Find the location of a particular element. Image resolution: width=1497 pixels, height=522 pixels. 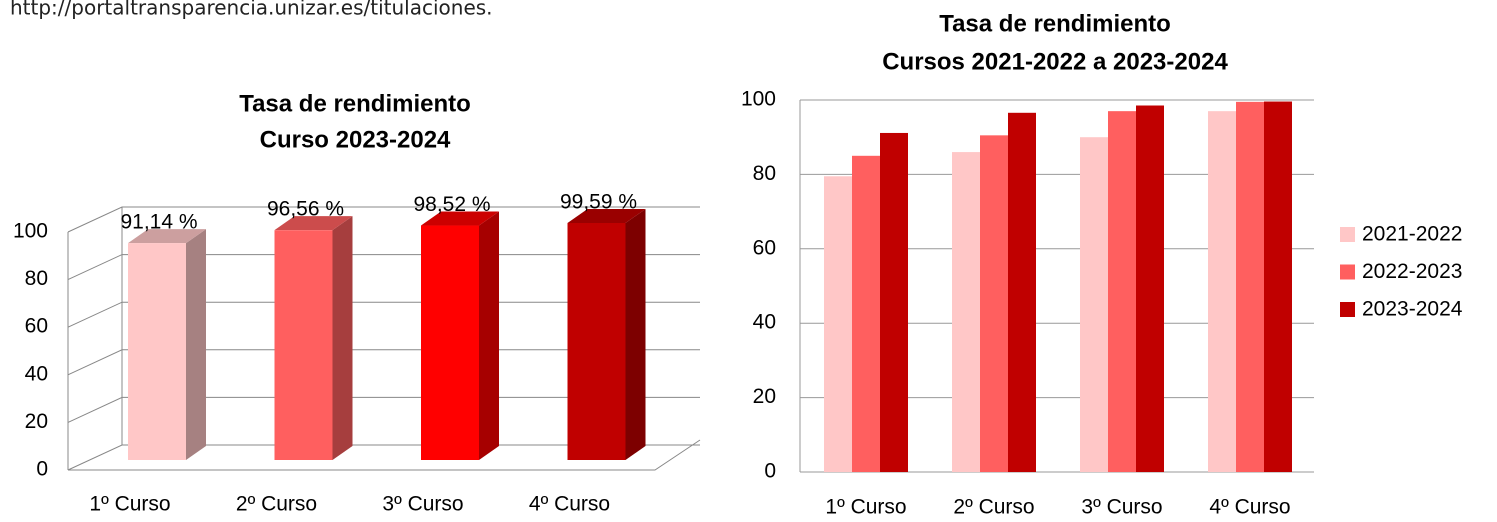

value-label: 96,56 % is located at coordinates (305, 209).